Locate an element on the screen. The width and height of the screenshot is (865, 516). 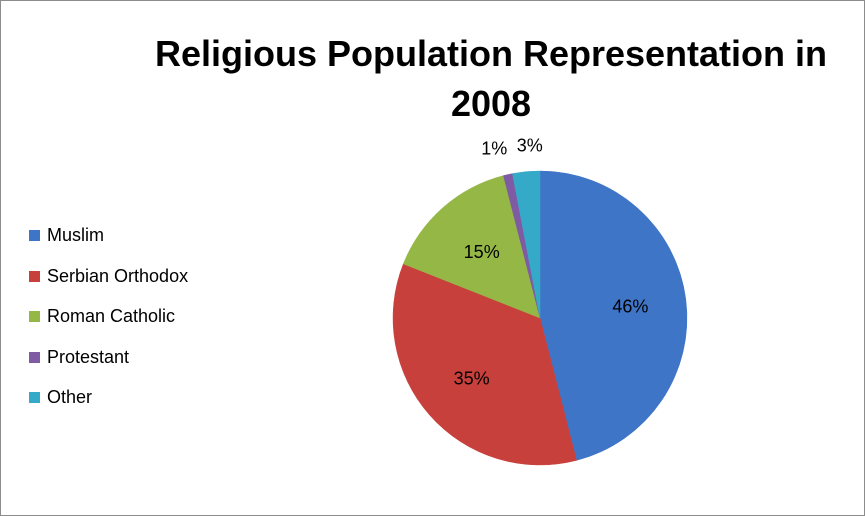
legend-swatch-roman-catholic is located at coordinates (34, 316).